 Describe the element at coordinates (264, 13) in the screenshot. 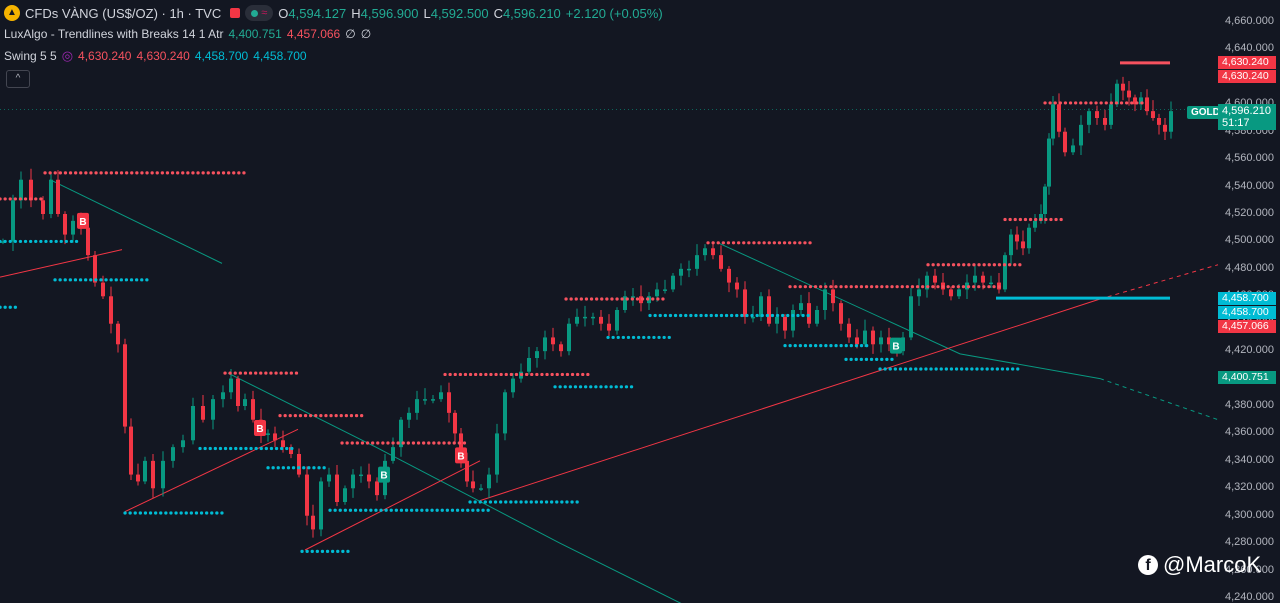

I see `data-mode-icon: ≈` at that location.